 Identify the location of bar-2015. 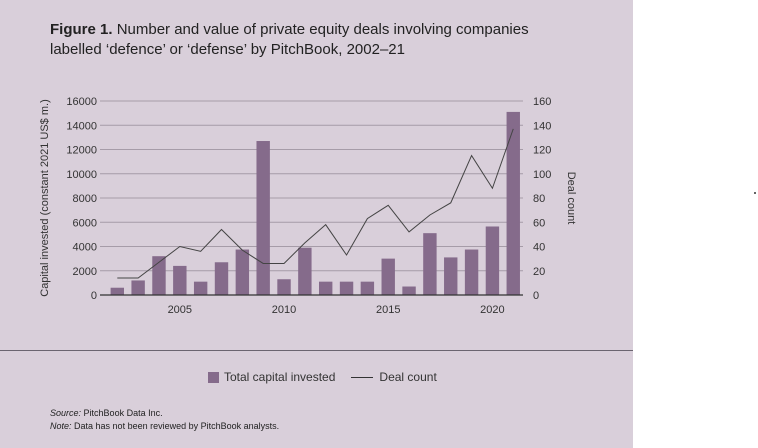
(388, 276).